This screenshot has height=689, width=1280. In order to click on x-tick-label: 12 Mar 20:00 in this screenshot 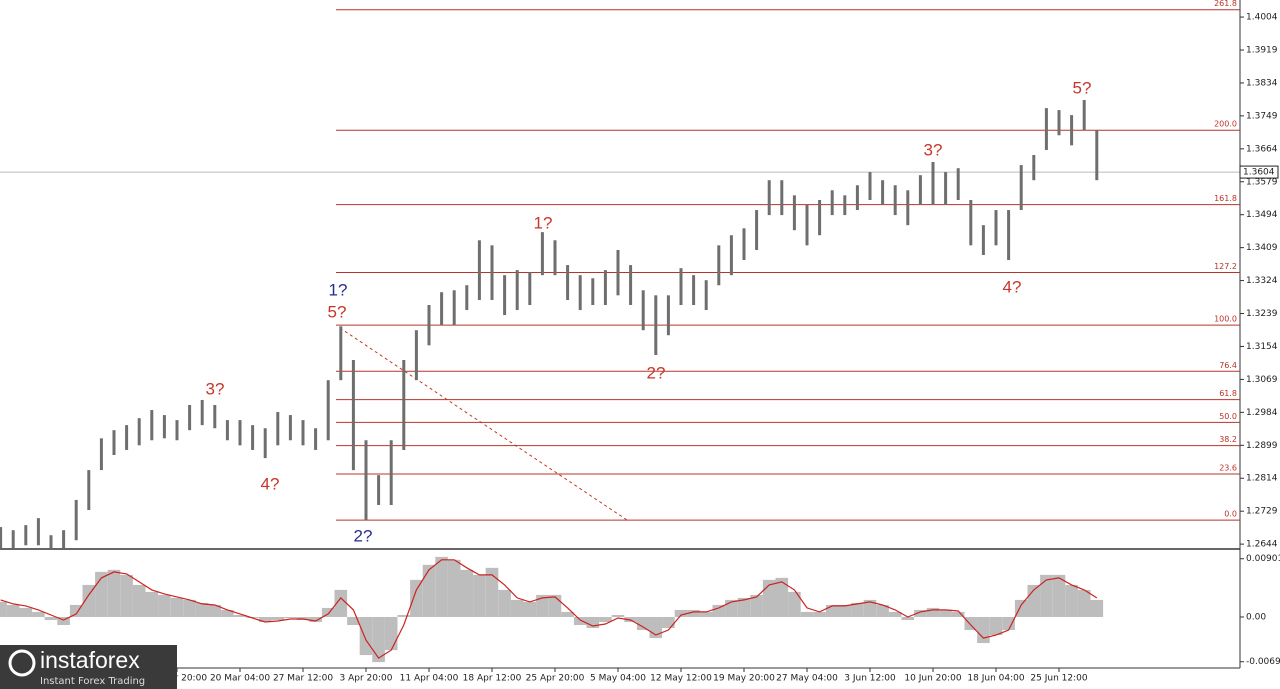, I will do `click(177, 679)`.